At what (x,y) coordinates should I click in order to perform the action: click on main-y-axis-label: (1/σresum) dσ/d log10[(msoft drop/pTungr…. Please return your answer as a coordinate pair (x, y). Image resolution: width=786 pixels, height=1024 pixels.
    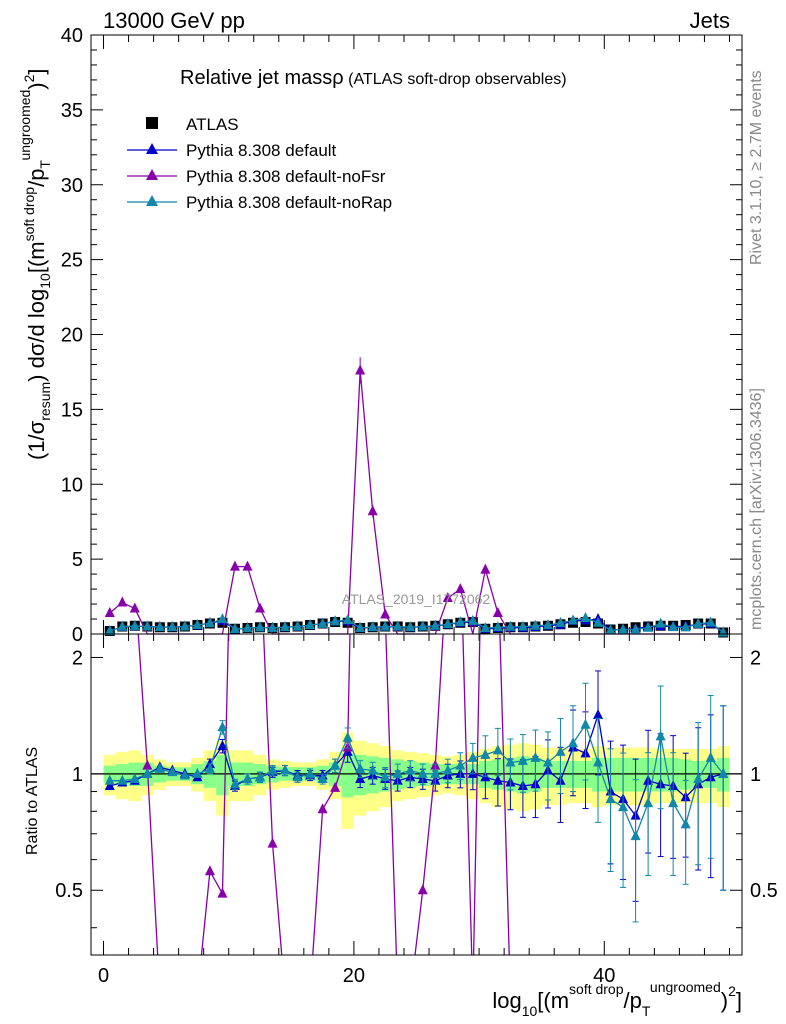
    Looking at the image, I should click on (35, 264).